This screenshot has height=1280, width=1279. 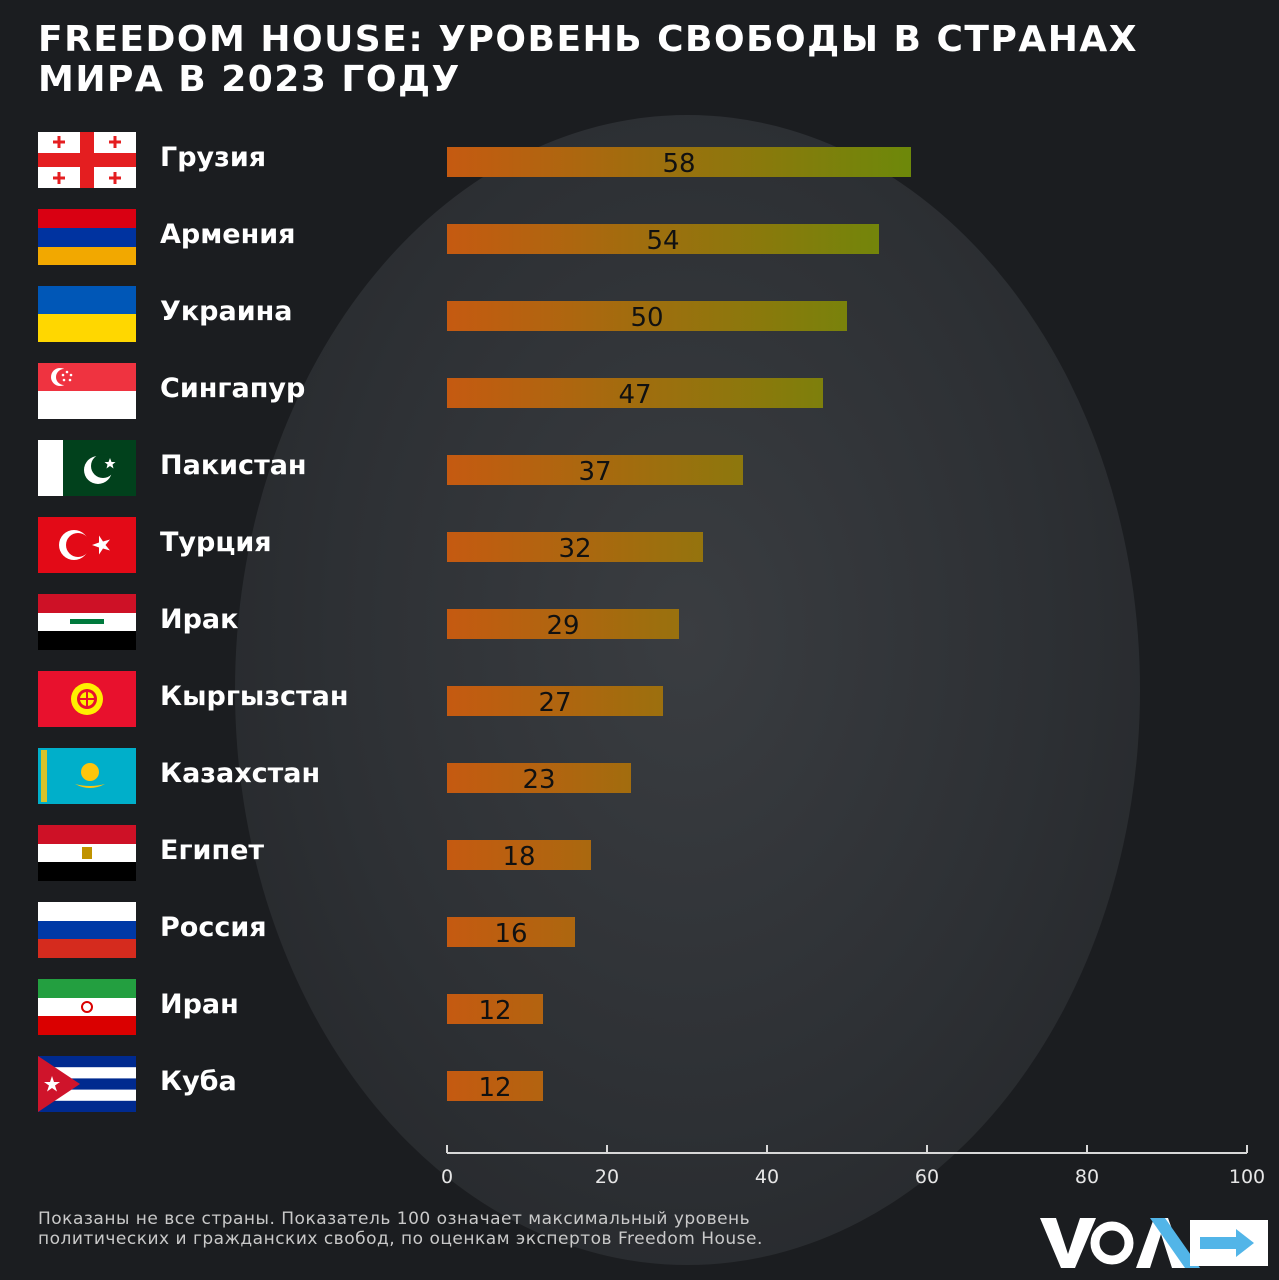 I want to click on country-label: Ирак, so click(x=199, y=619).